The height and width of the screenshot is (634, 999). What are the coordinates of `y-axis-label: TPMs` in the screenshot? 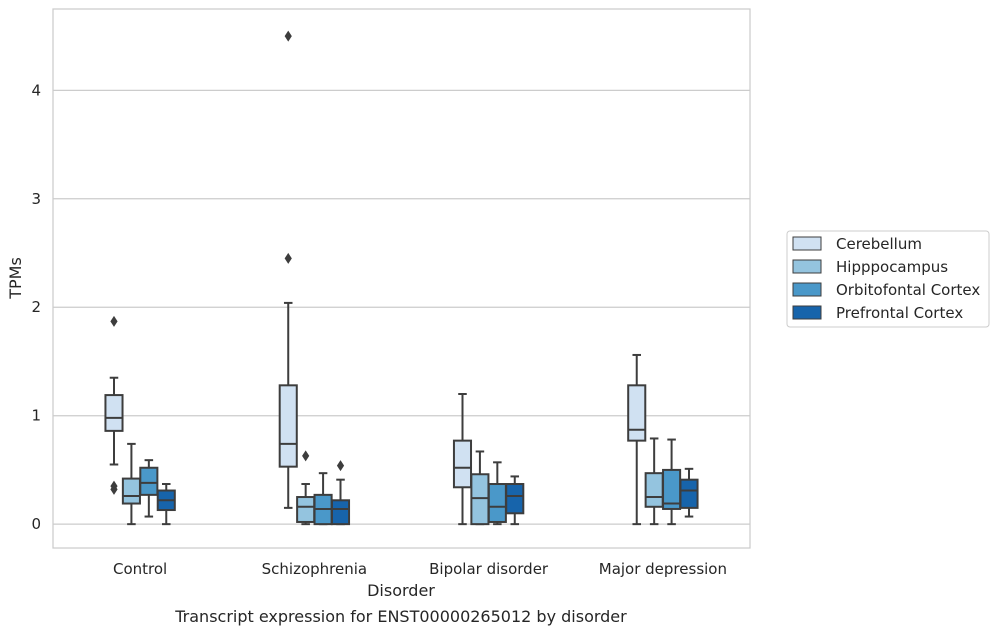 It's located at (15, 278).